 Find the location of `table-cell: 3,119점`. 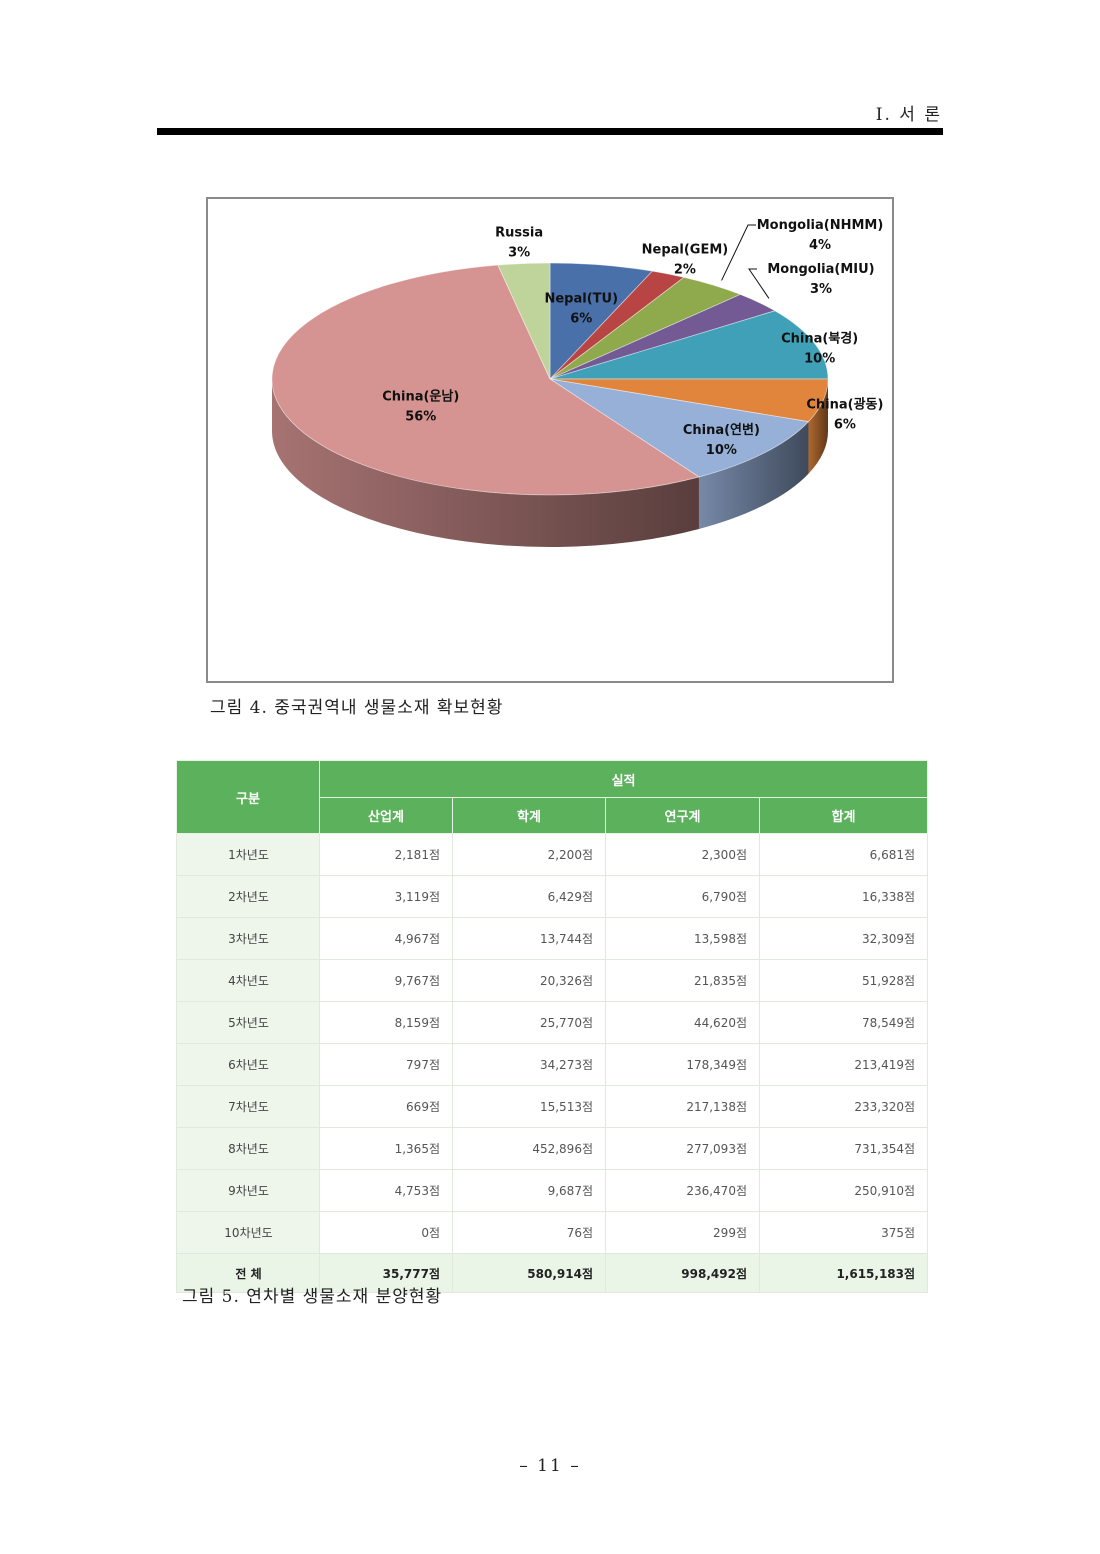

table-cell: 3,119점 is located at coordinates (386, 896).